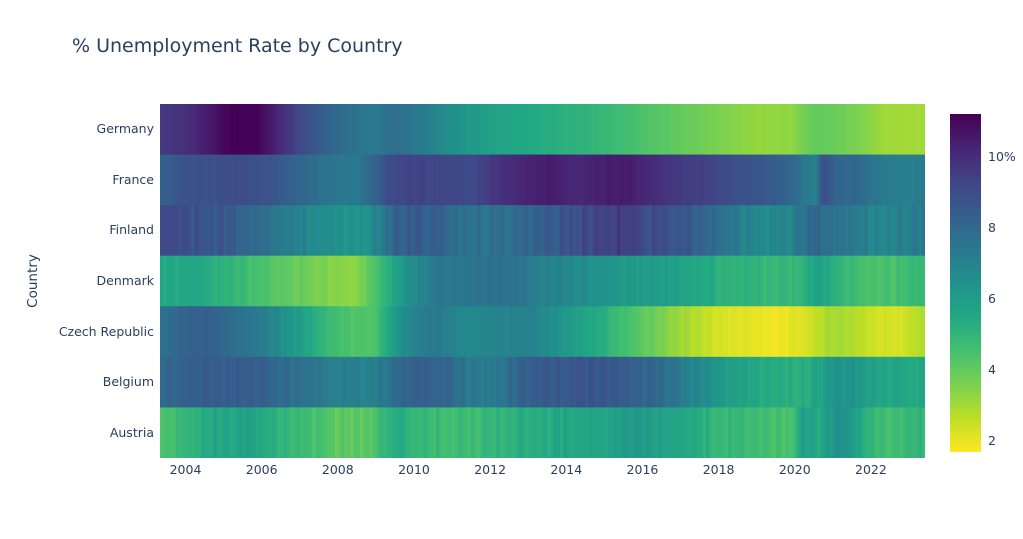 This screenshot has width=1023, height=539. Describe the element at coordinates (992, 370) in the screenshot. I see `colorbar-tick-label: 4` at that location.